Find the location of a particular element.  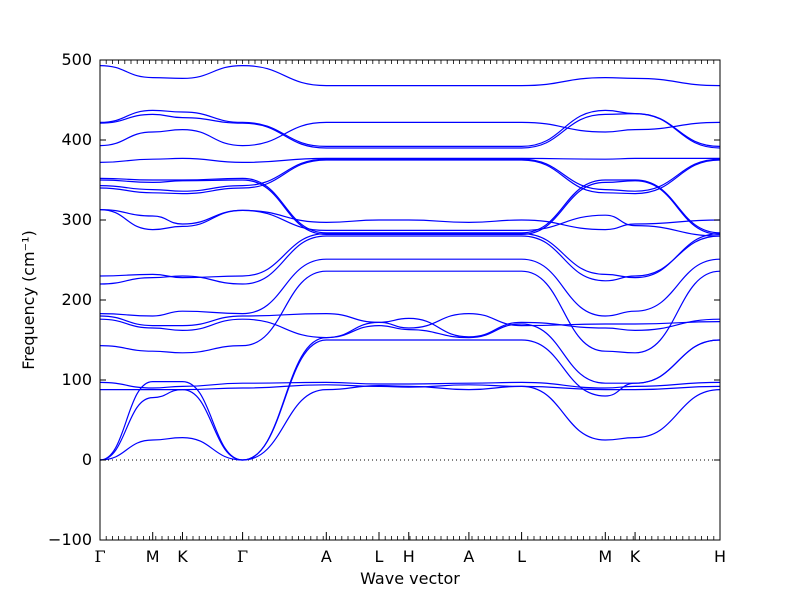

x-axis-label: Wave vector is located at coordinates (410, 578).